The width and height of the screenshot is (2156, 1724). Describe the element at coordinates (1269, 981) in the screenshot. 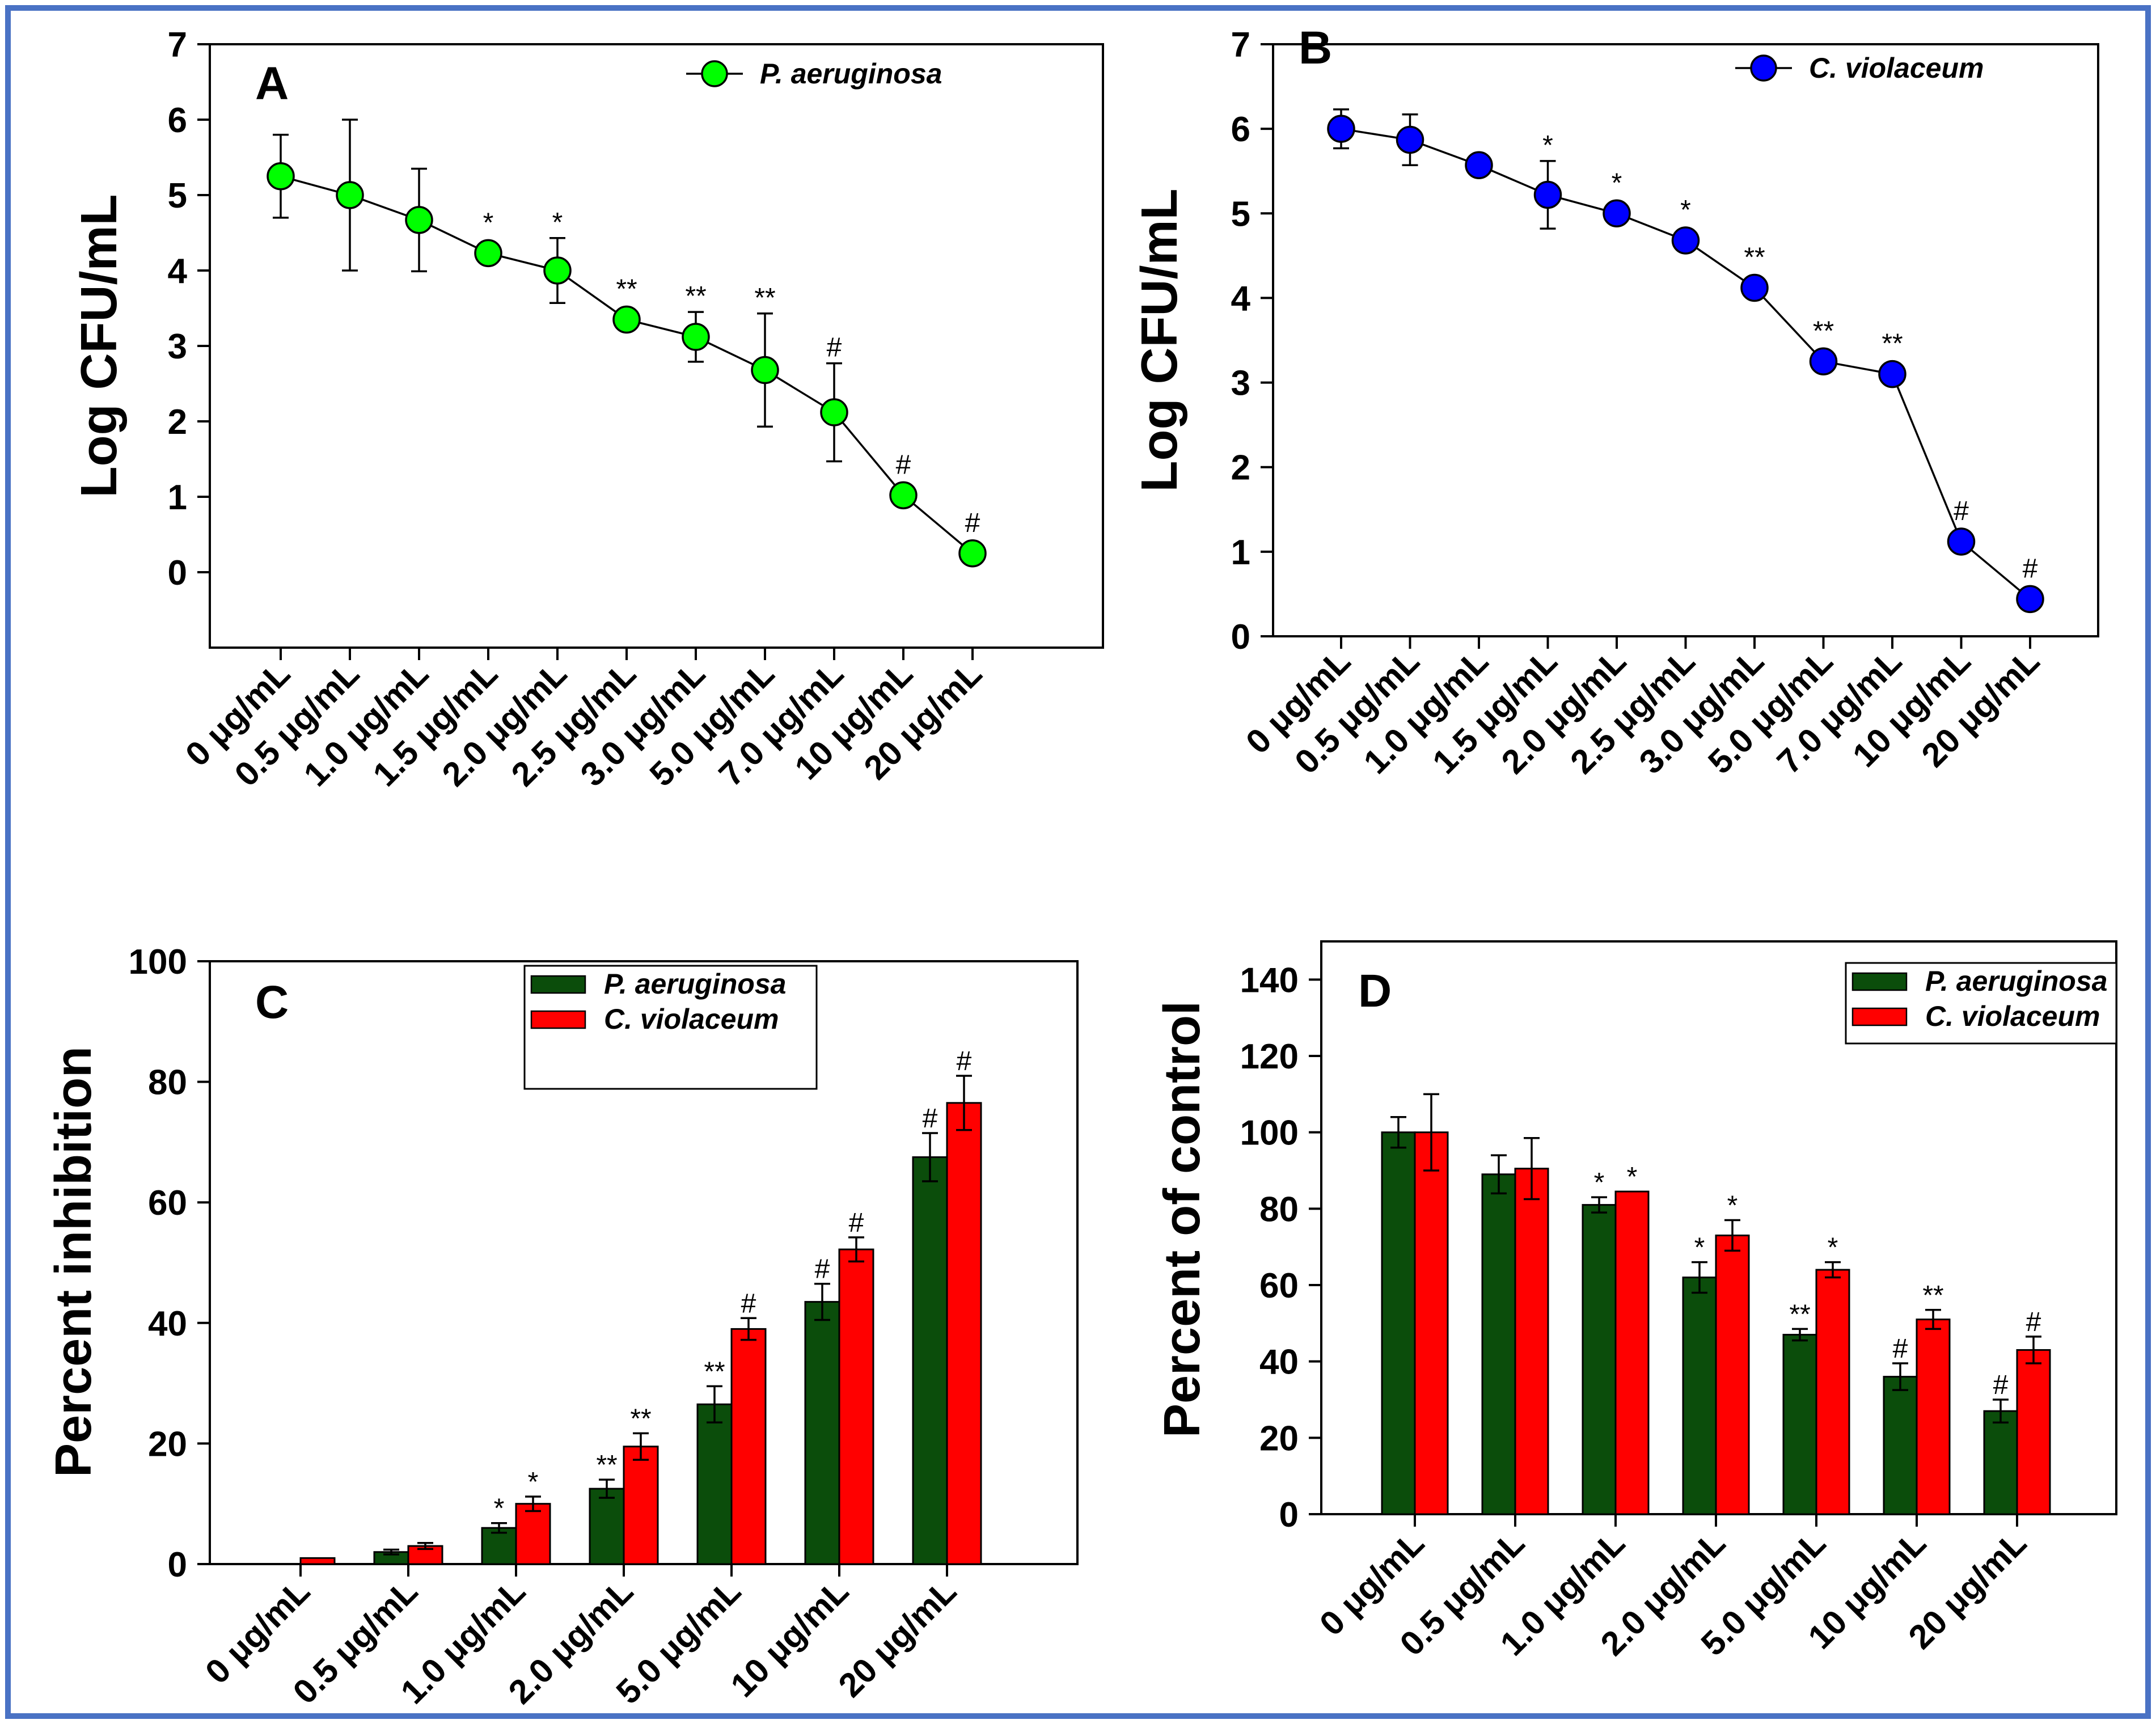

I see `y-tick-label: 140` at that location.